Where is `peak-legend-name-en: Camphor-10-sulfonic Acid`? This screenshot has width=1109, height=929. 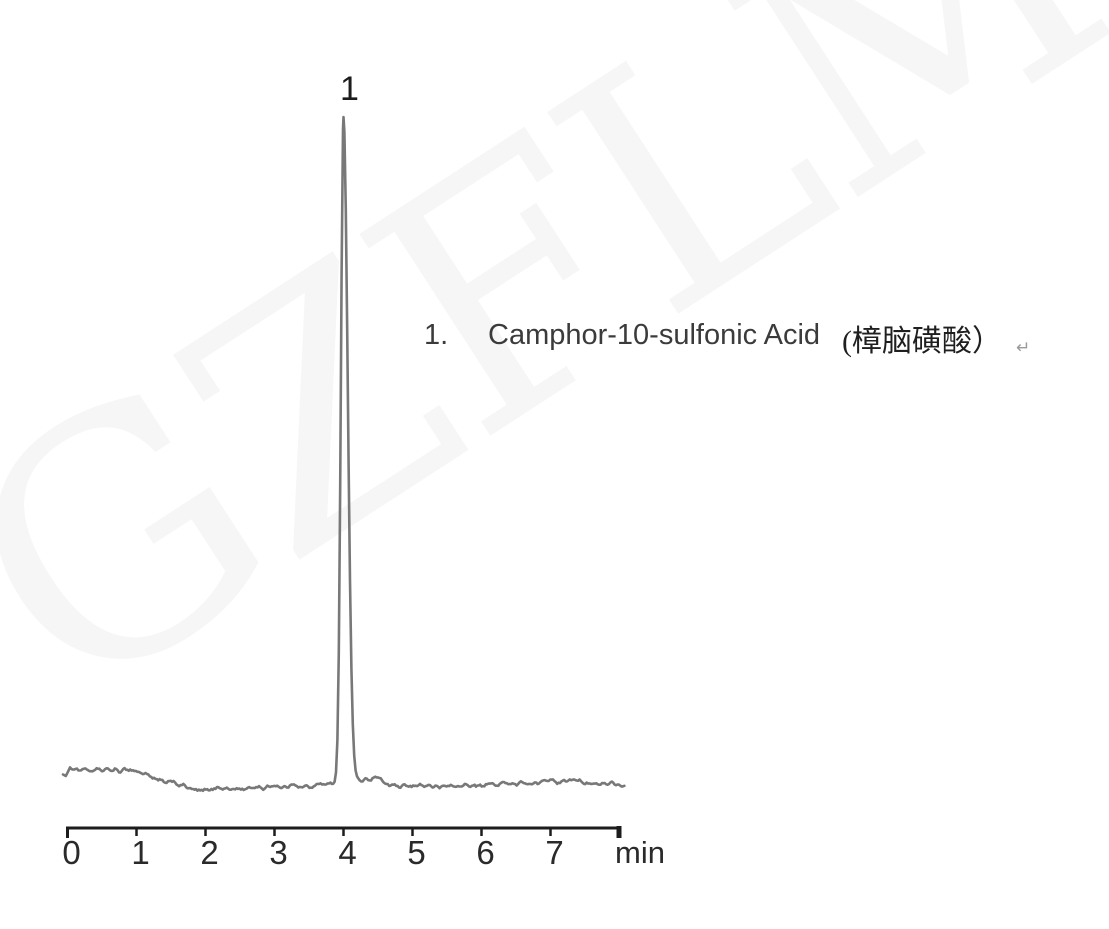 peak-legend-name-en: Camphor-10-sulfonic Acid is located at coordinates (654, 335).